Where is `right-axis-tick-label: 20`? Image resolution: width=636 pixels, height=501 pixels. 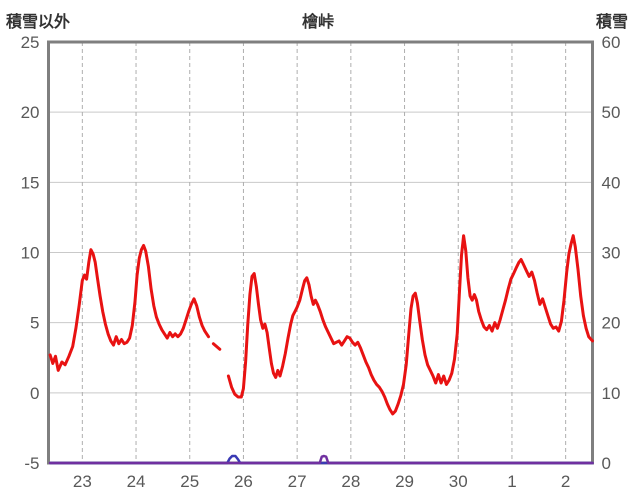
right-axis-tick-label: 20 is located at coordinates (611, 323).